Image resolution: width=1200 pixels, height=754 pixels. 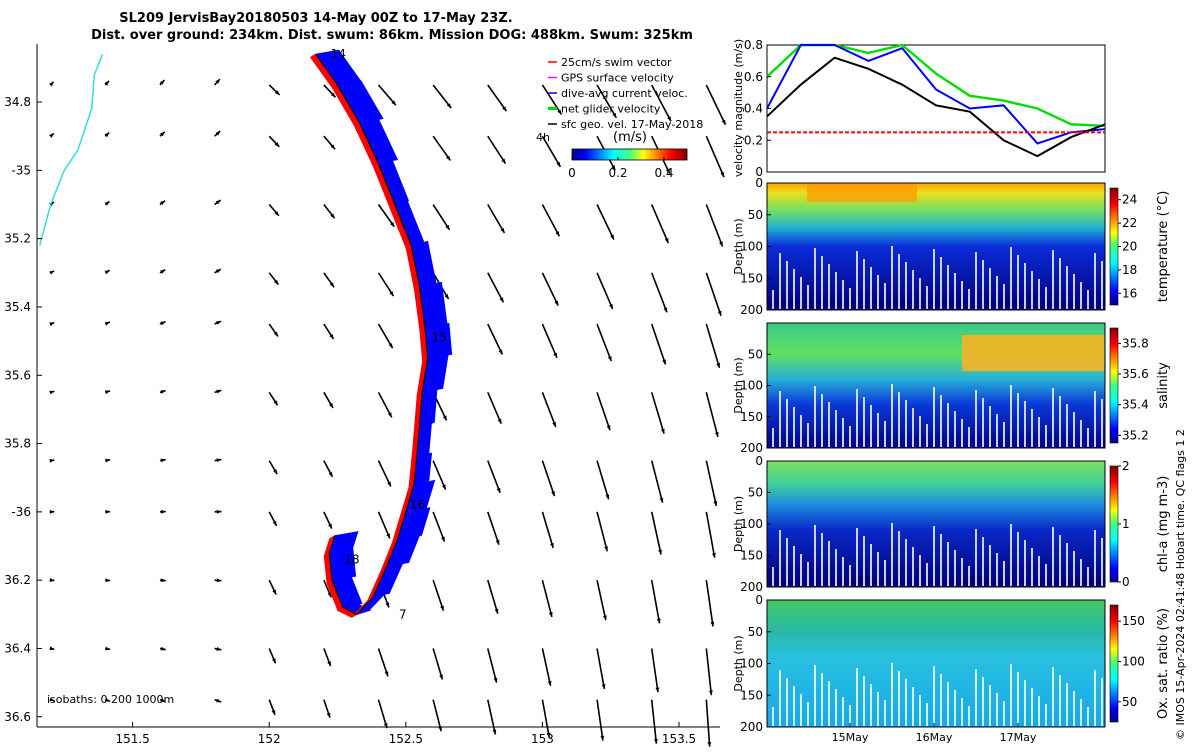 I want to click on oxygen-ylabel: Depth (m), so click(x=738, y=663).